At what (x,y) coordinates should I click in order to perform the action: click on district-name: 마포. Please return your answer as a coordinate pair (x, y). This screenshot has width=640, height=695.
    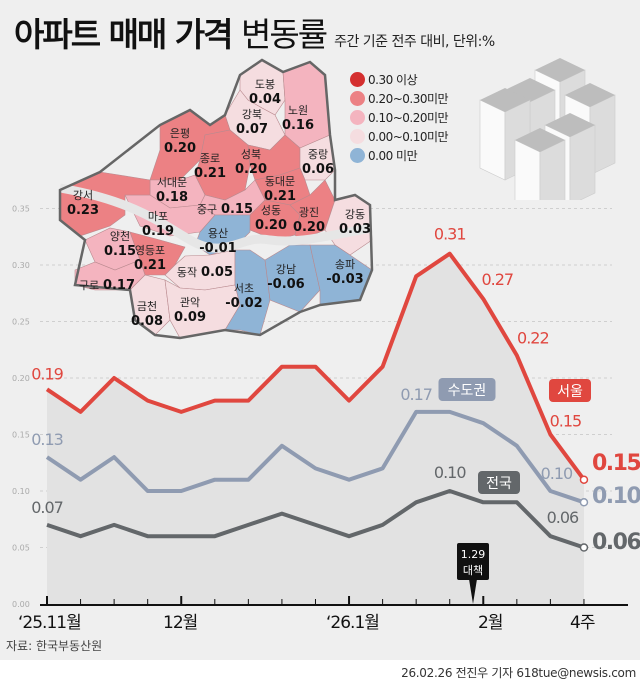
    Looking at the image, I should click on (158, 216).